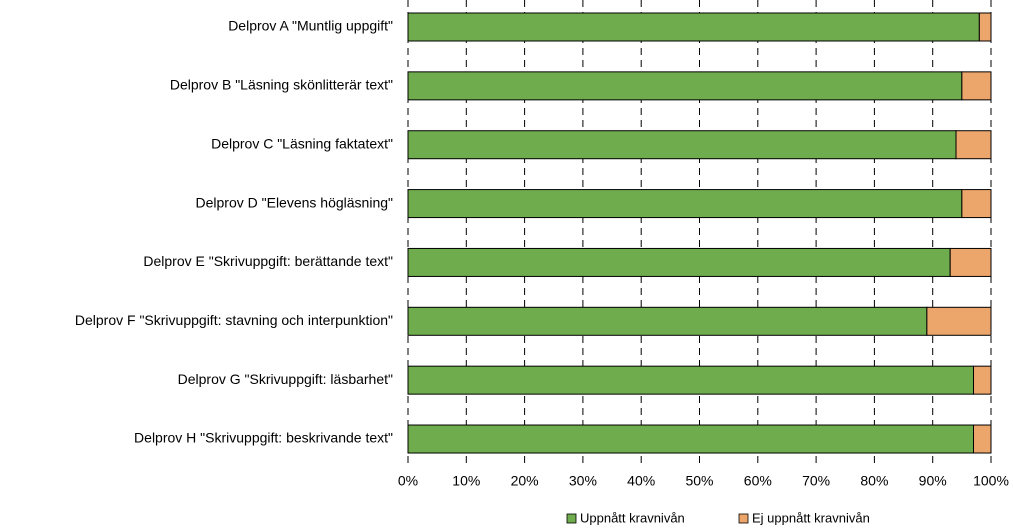 Image resolution: width=1013 pixels, height=529 pixels. Describe the element at coordinates (466, 481) in the screenshot. I see `x-tick-label: 10%` at that location.